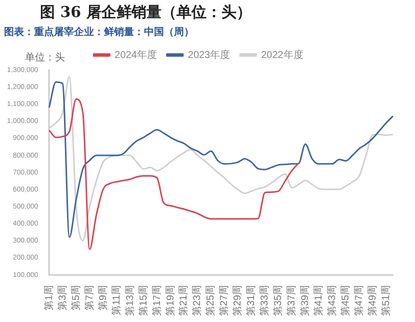 Image resolution: width=415 pixels, height=322 pixels. Describe the element at coordinates (45, 58) in the screenshot. I see `y-axis-title: 单位：头` at that location.